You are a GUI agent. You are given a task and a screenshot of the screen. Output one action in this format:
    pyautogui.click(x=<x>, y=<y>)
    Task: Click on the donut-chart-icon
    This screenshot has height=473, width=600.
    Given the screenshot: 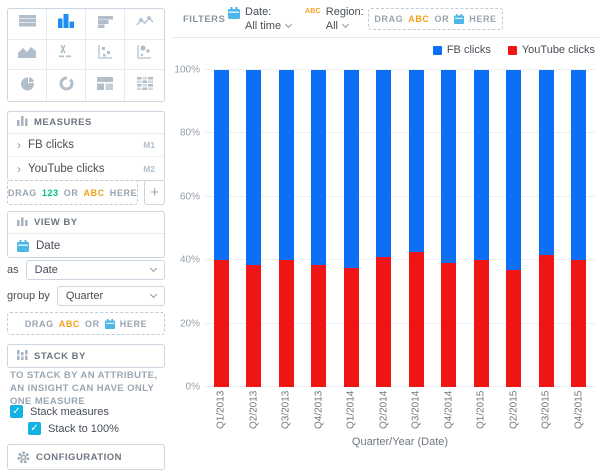 What is the action you would take?
    pyautogui.click(x=66, y=86)
    